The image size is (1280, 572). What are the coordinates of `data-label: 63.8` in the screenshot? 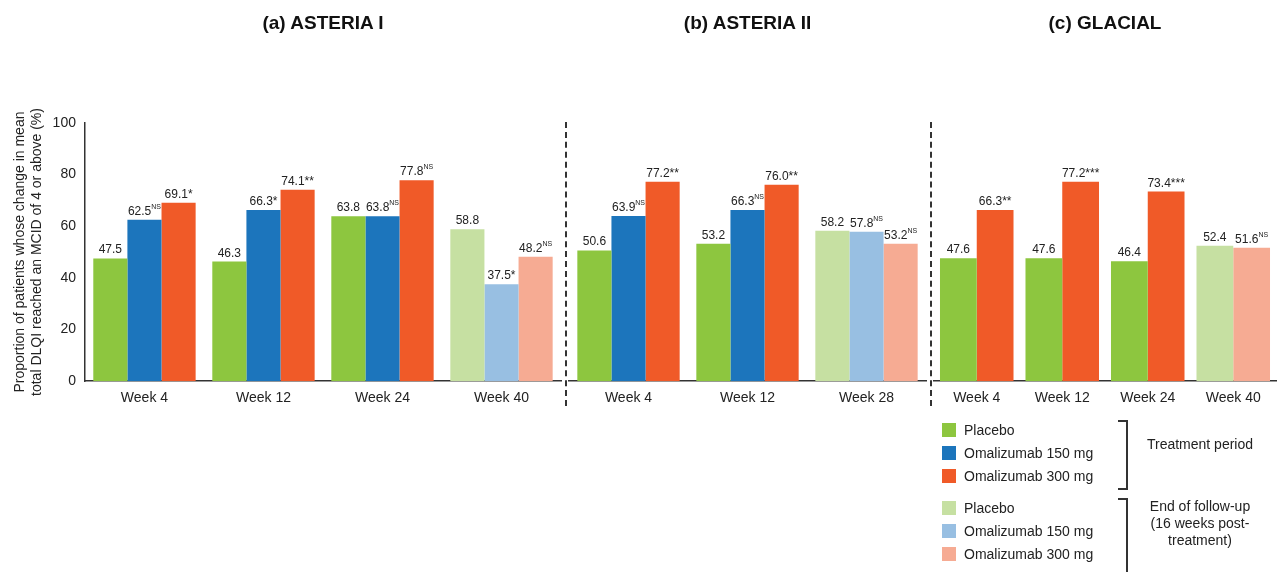 It's located at (348, 207).